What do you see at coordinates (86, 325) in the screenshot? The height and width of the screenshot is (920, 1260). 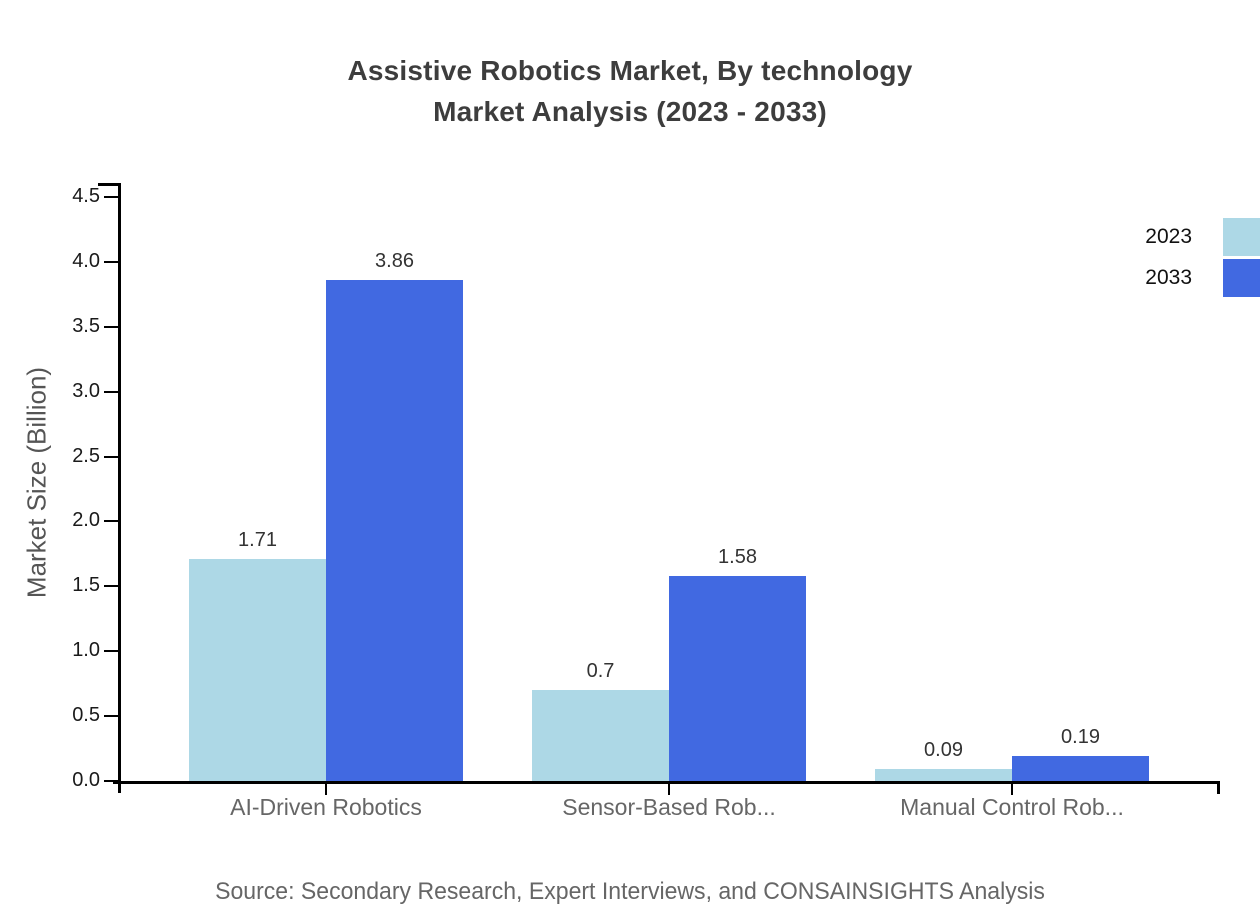 I see `y-tick-label: 3.5` at bounding box center [86, 325].